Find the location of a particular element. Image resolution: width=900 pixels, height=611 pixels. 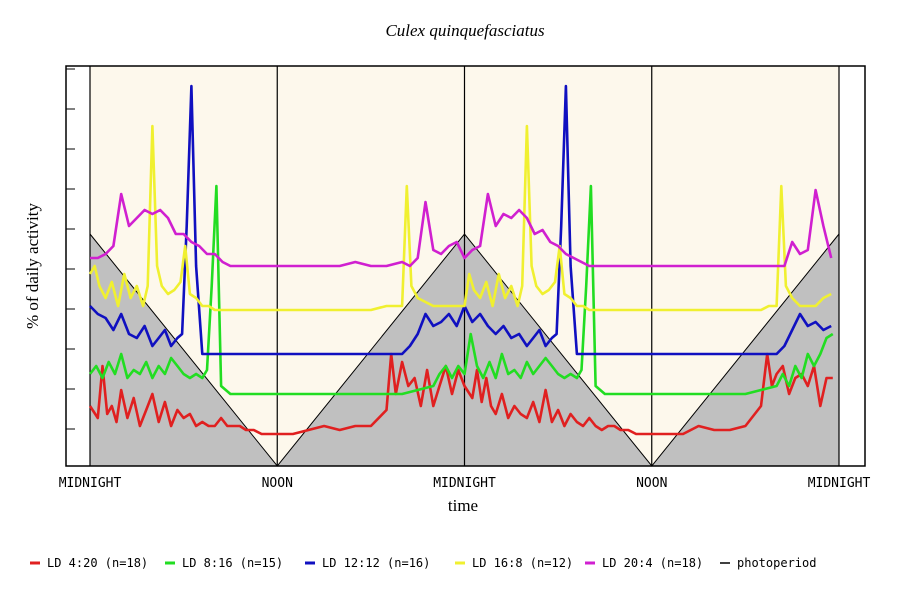

y-axis-ticks is located at coordinates (70, 249).